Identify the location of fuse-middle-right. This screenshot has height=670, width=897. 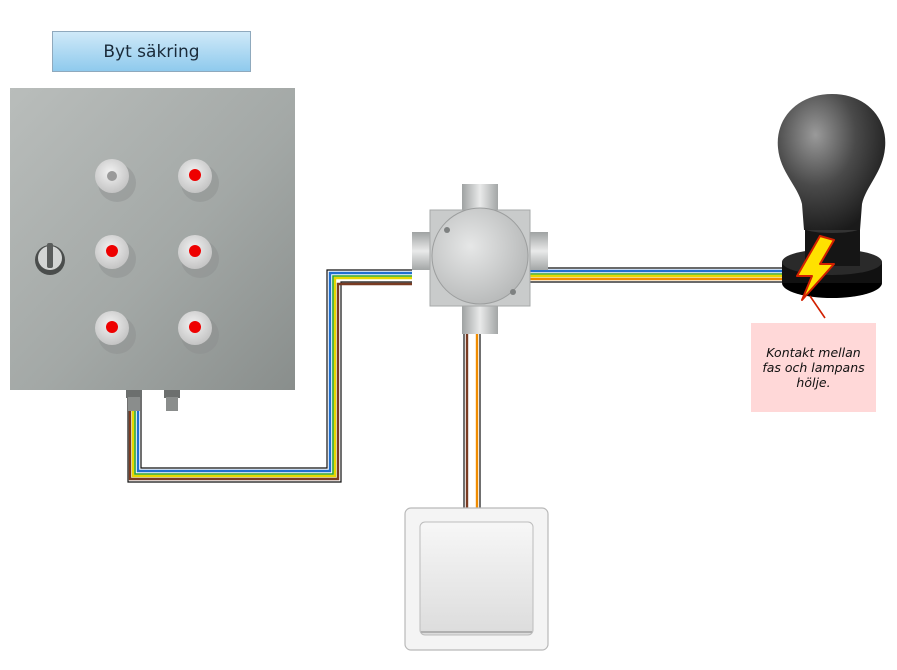
(198, 256).